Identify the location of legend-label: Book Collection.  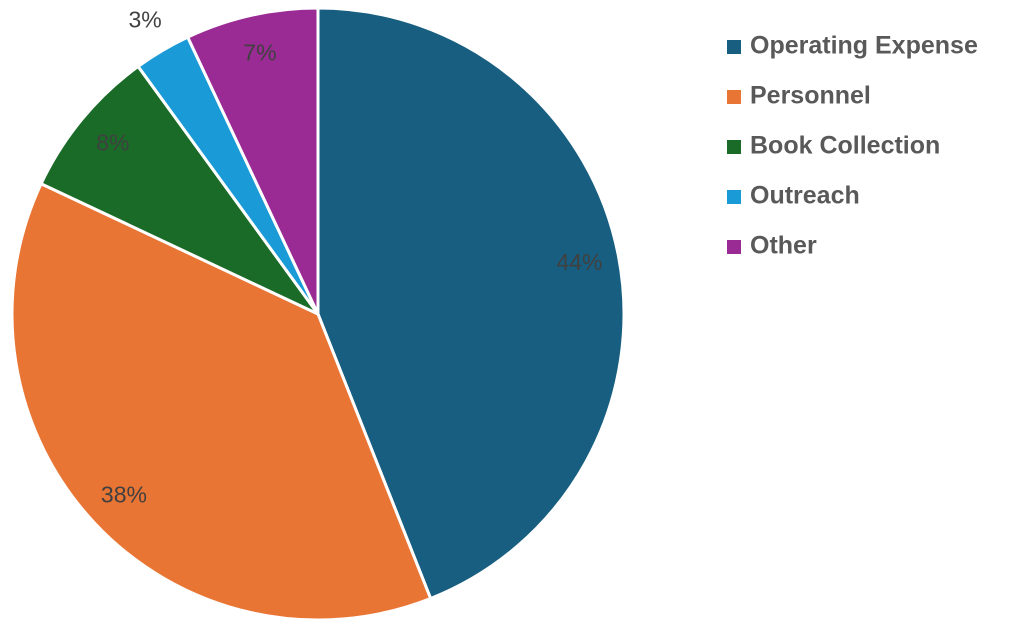
(845, 146).